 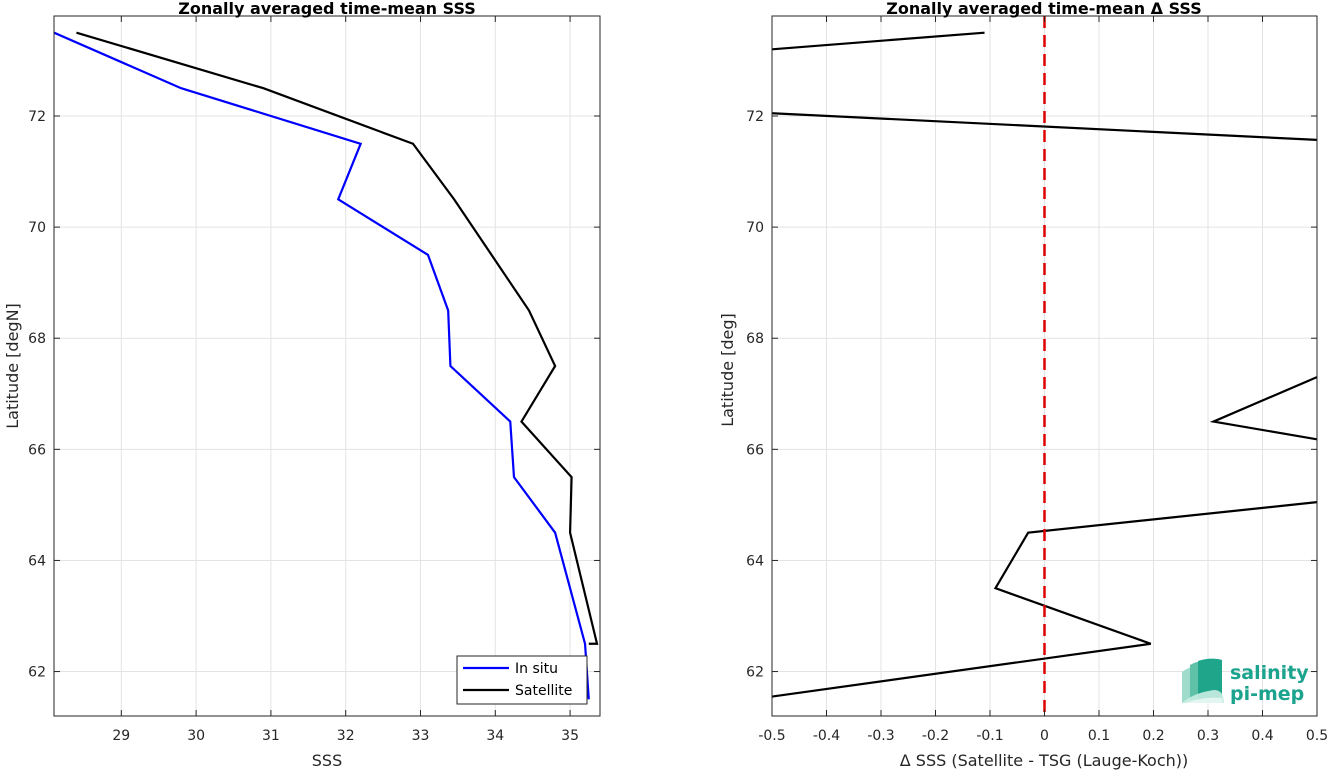 What do you see at coordinates (536, 669) in the screenshot?
I see `legend-entry-in-situ: In situ` at bounding box center [536, 669].